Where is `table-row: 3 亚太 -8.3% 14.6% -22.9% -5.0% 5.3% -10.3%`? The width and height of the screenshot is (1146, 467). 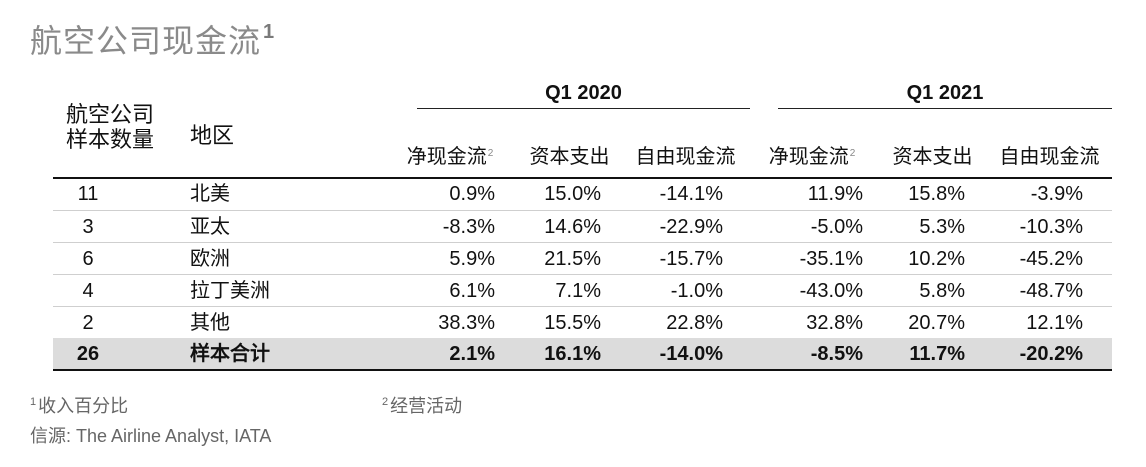 table-row: 3 亚太 -8.3% 14.6% -22.9% -5.0% 5.3% -10.3% is located at coordinates (582, 226).